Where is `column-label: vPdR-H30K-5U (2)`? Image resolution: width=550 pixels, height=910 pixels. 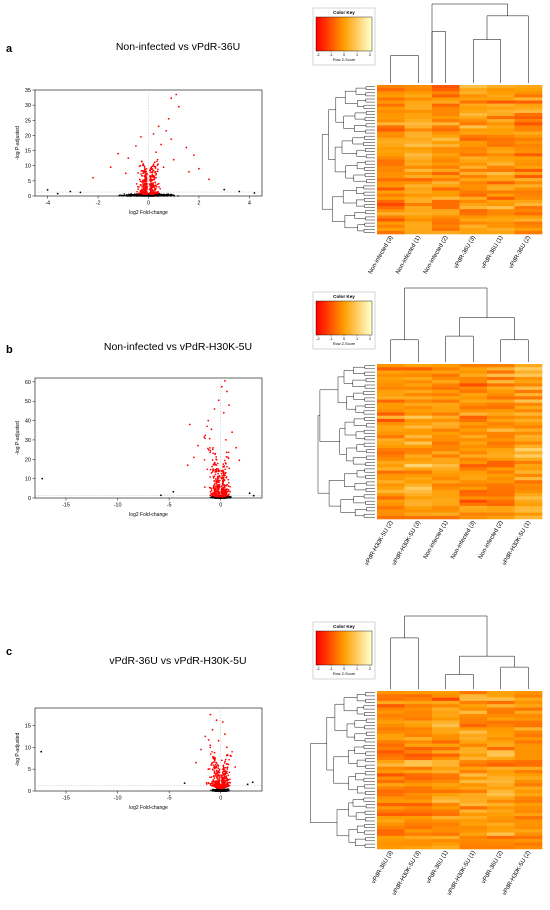
column-label: vPdR-H30K-5U (2) is located at coordinates (517, 873).